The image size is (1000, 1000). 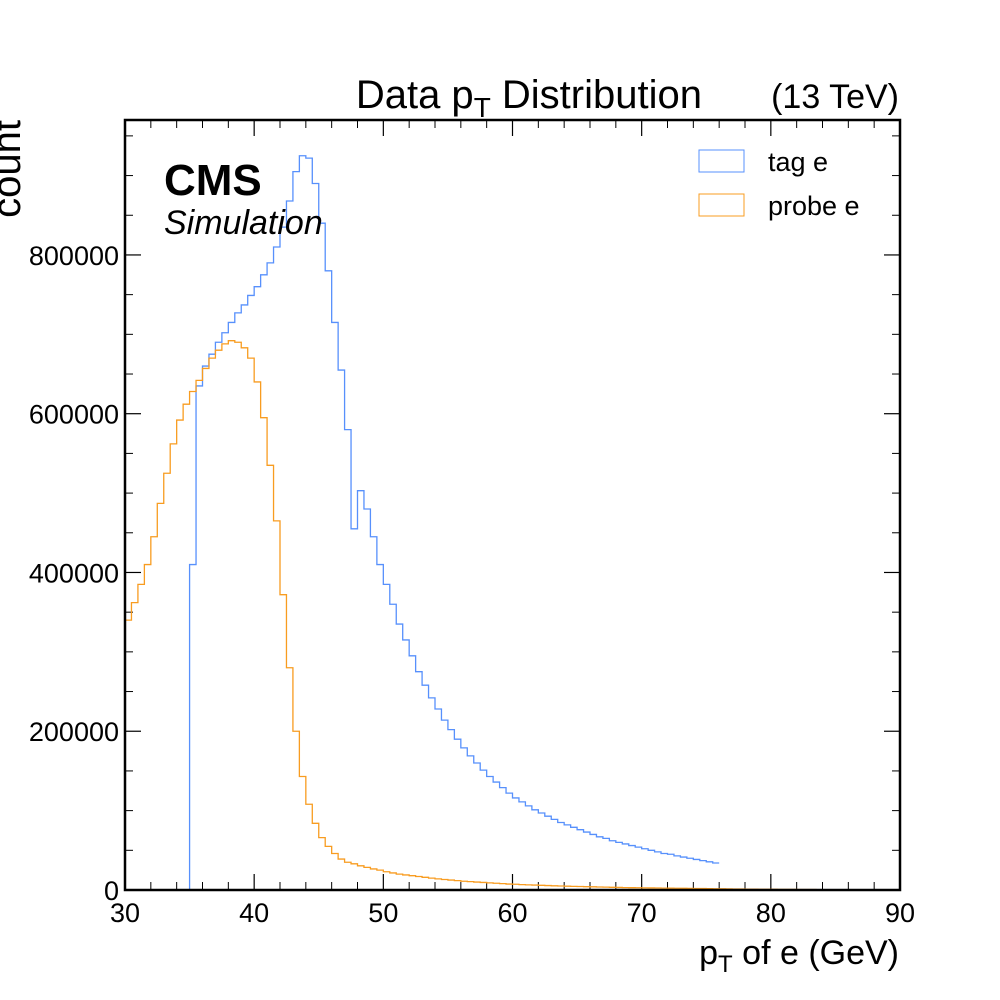 I want to click on status-label: Simulation, so click(x=243, y=223).